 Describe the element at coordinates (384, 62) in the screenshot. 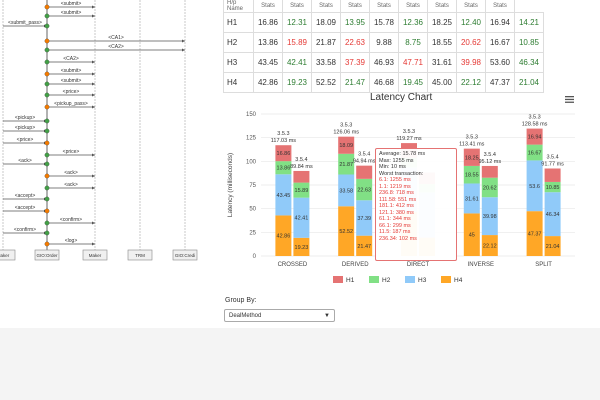

I see `stats-cell: 46.93` at that location.